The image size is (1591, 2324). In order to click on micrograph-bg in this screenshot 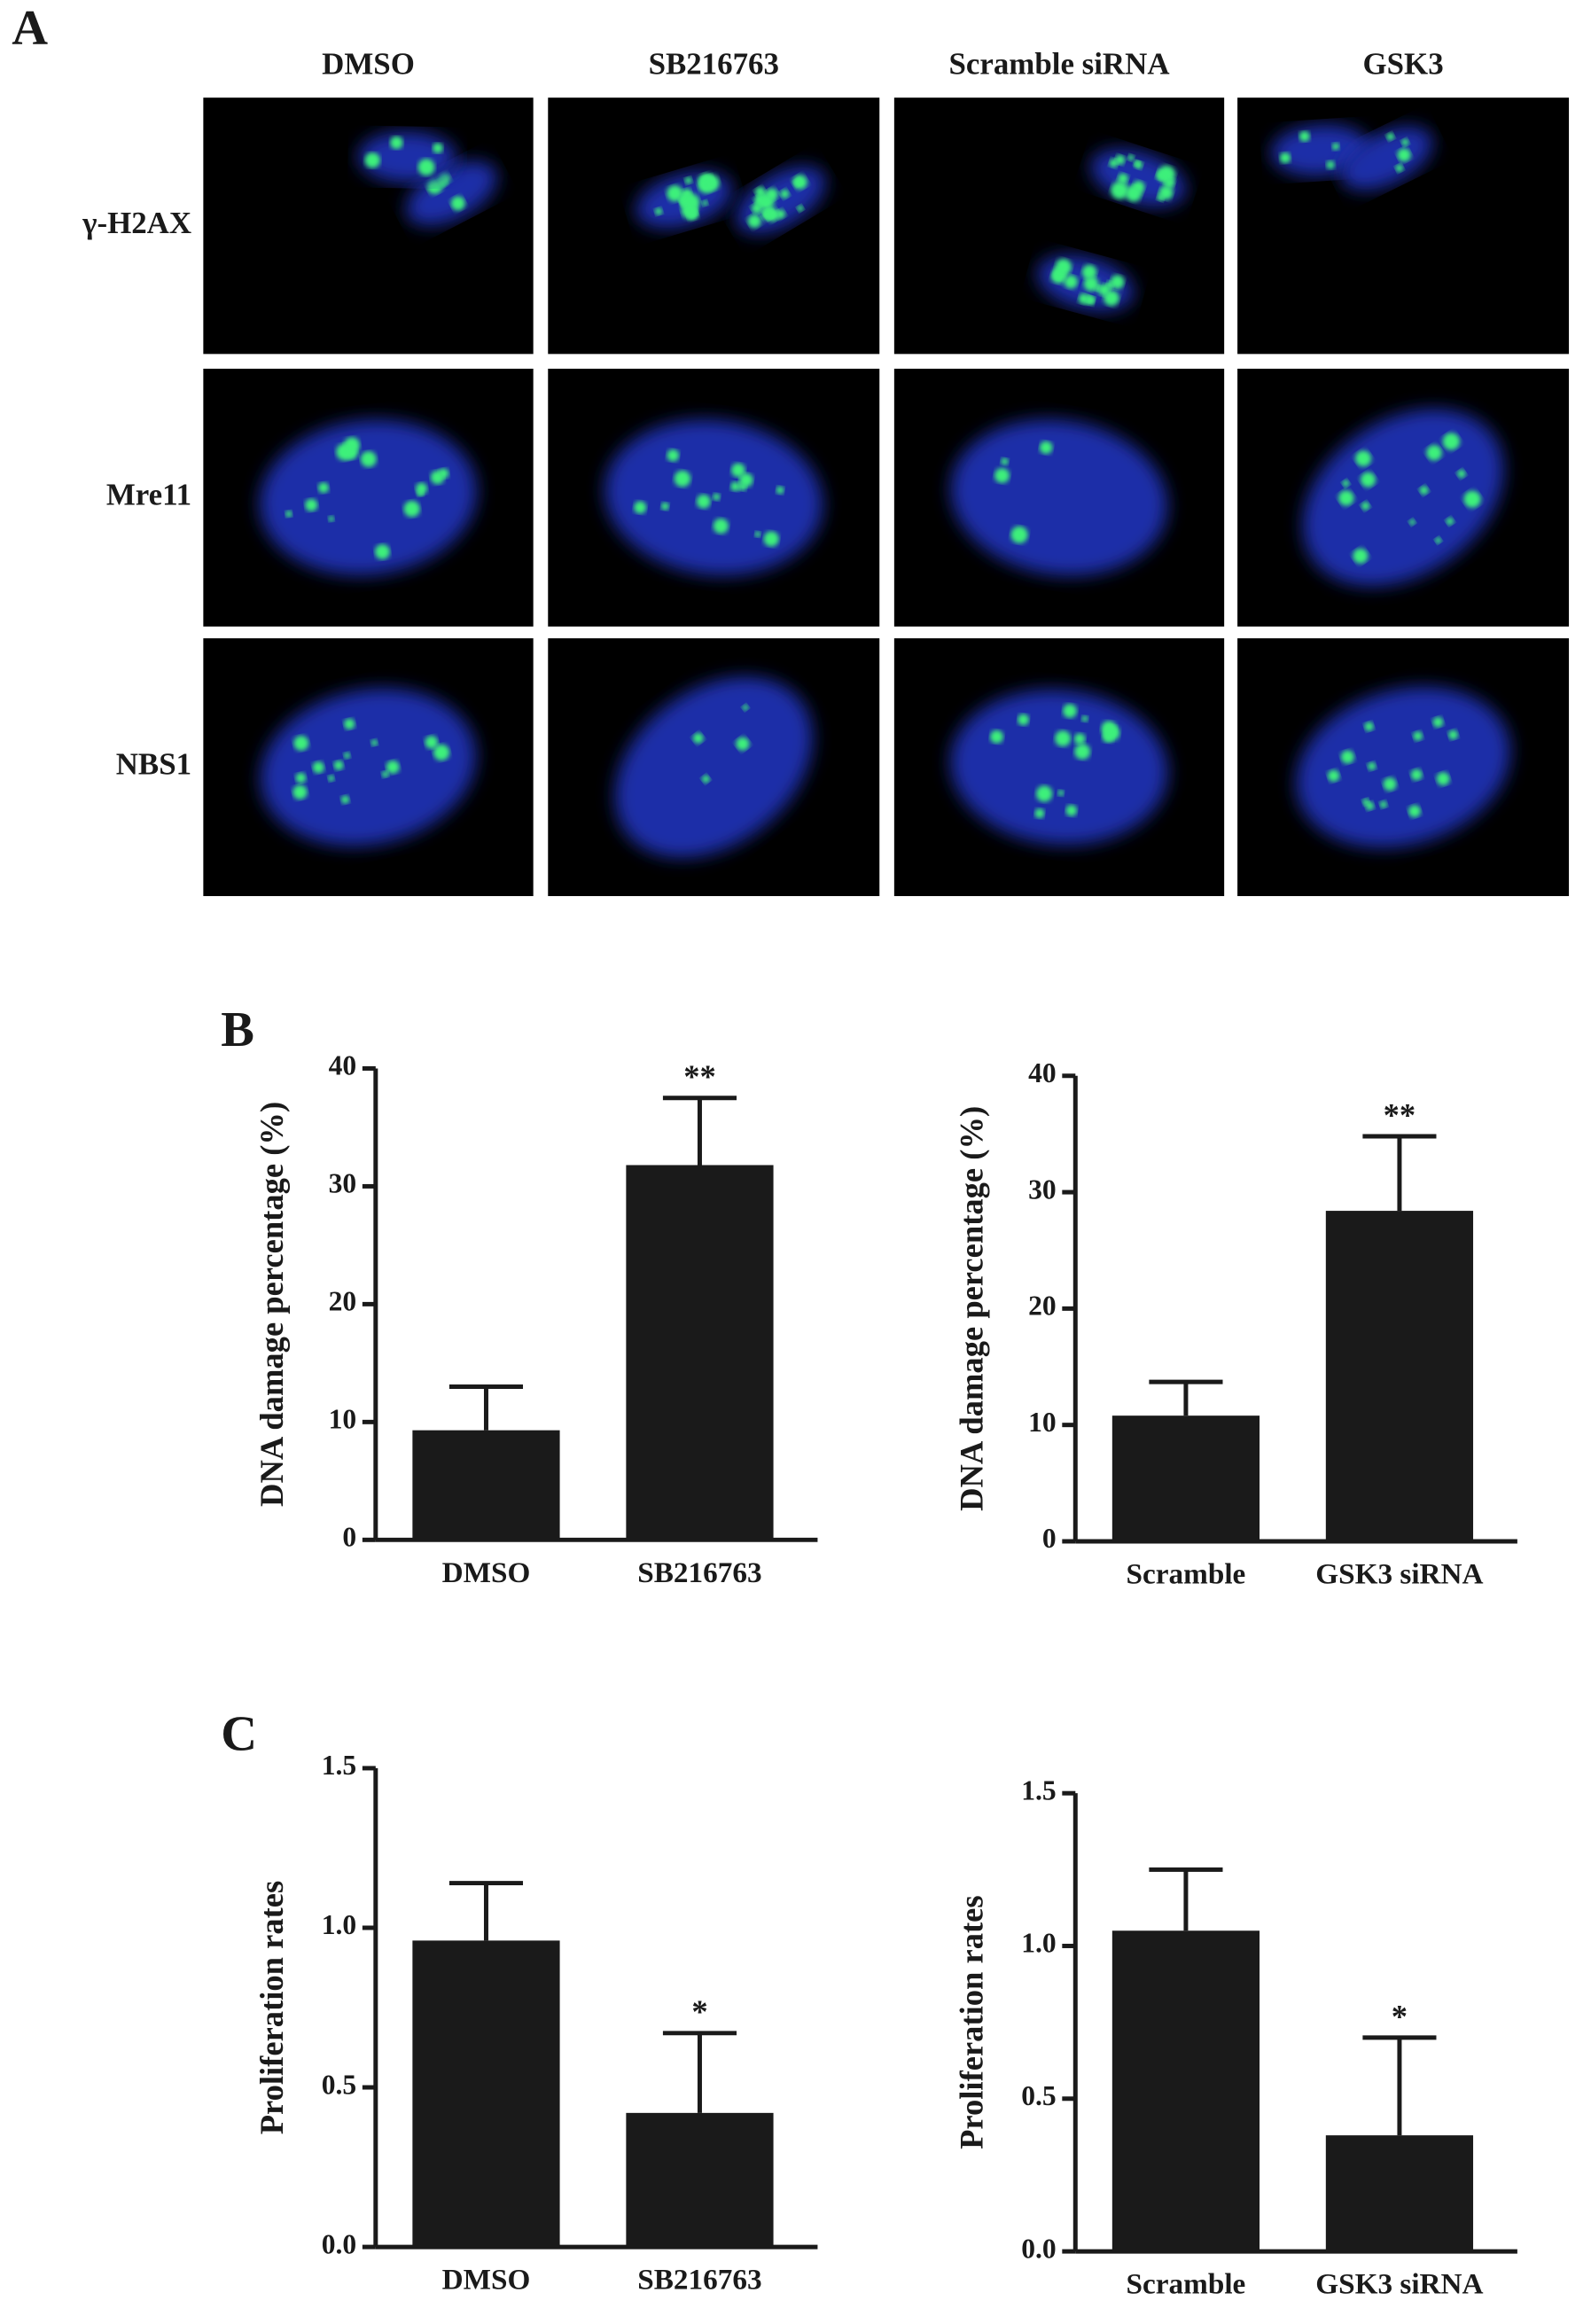, I will do `click(714, 226)`.